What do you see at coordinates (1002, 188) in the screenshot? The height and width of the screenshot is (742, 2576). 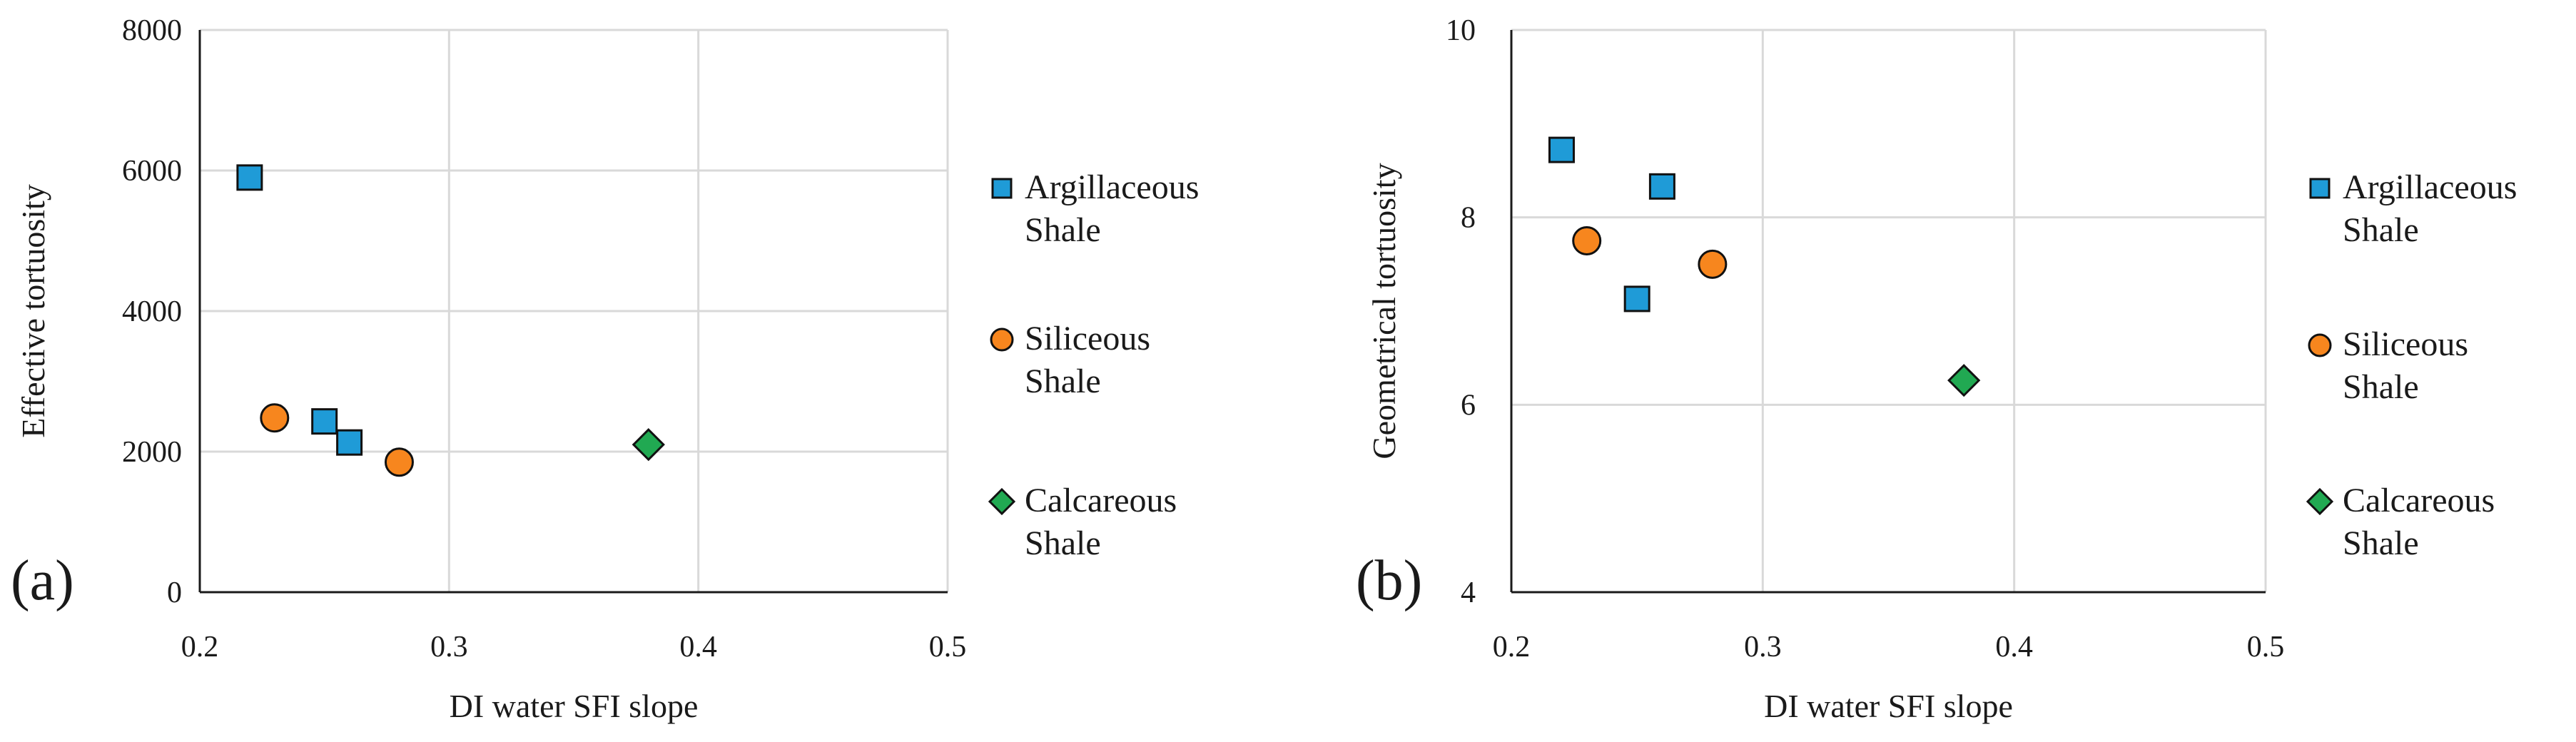 I see `panel-a-legend-argillaceous-marker` at bounding box center [1002, 188].